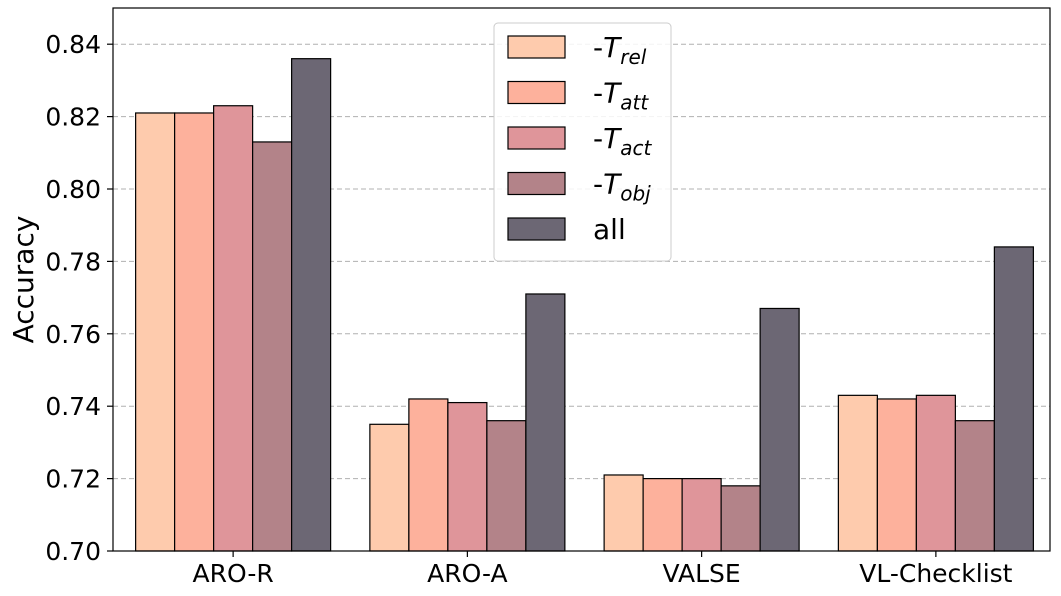 The width and height of the screenshot is (1061, 596). Describe the element at coordinates (603, 569) in the screenshot. I see `x-axis: ARO-R ARO-A VALSE VL-Checklist` at that location.